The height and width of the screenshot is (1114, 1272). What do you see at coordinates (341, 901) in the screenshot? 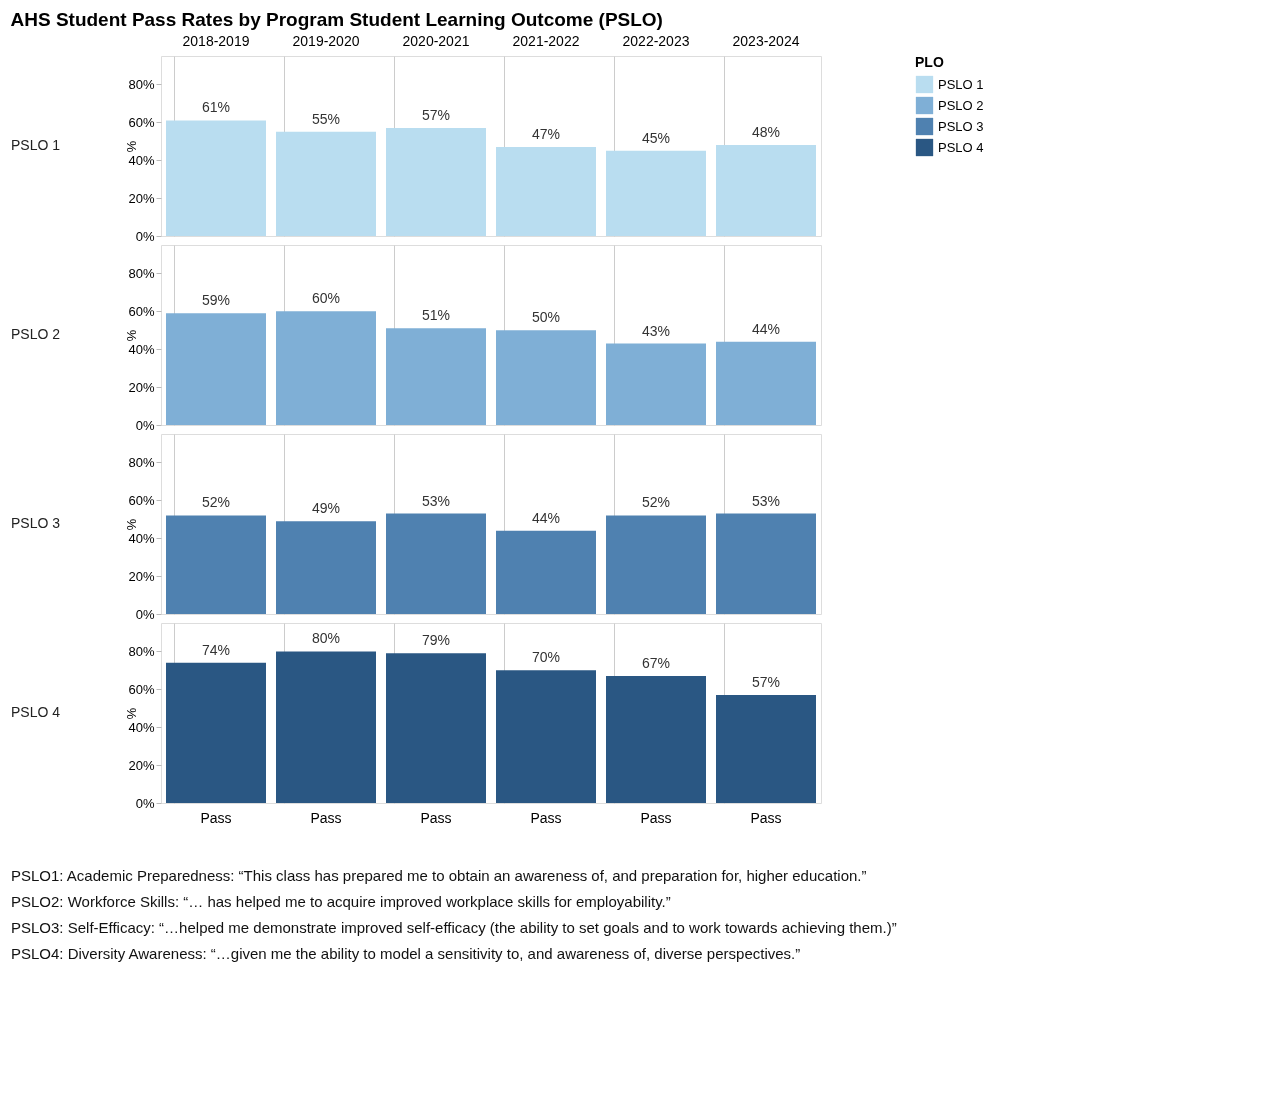
I see `text: PSLO2: Workforce Skills: “… has helped me to acquire improved workplace skills for employability.”` at bounding box center [341, 901].